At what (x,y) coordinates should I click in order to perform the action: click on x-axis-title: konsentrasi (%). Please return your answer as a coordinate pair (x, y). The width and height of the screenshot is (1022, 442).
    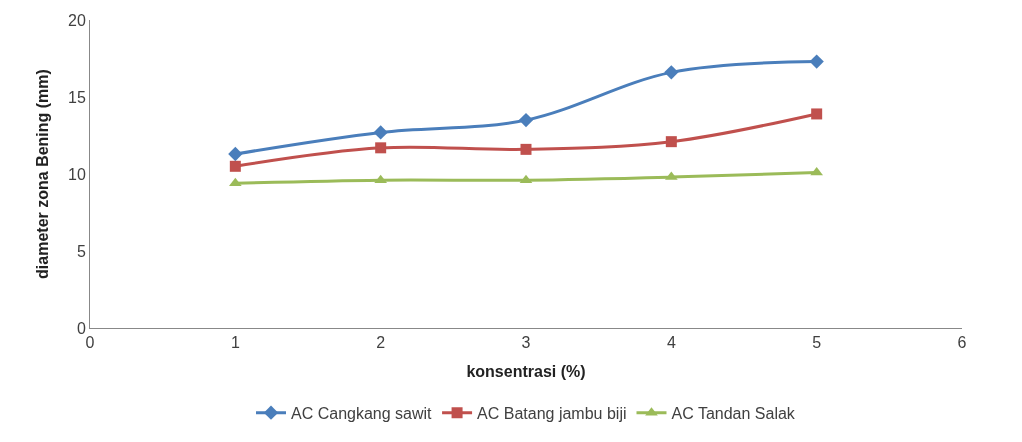
    Looking at the image, I should click on (526, 371).